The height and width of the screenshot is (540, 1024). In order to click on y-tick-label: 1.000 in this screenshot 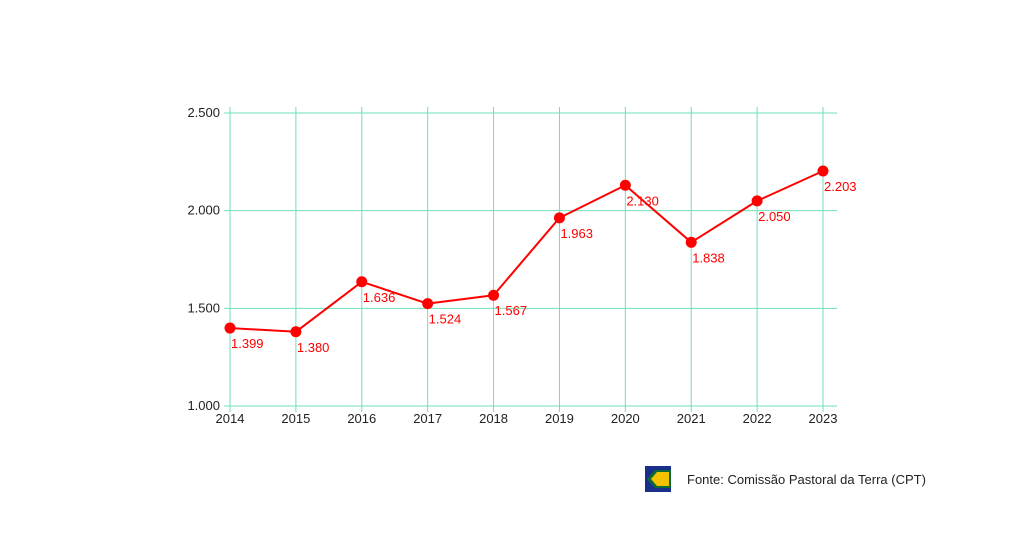, I will do `click(203, 405)`.